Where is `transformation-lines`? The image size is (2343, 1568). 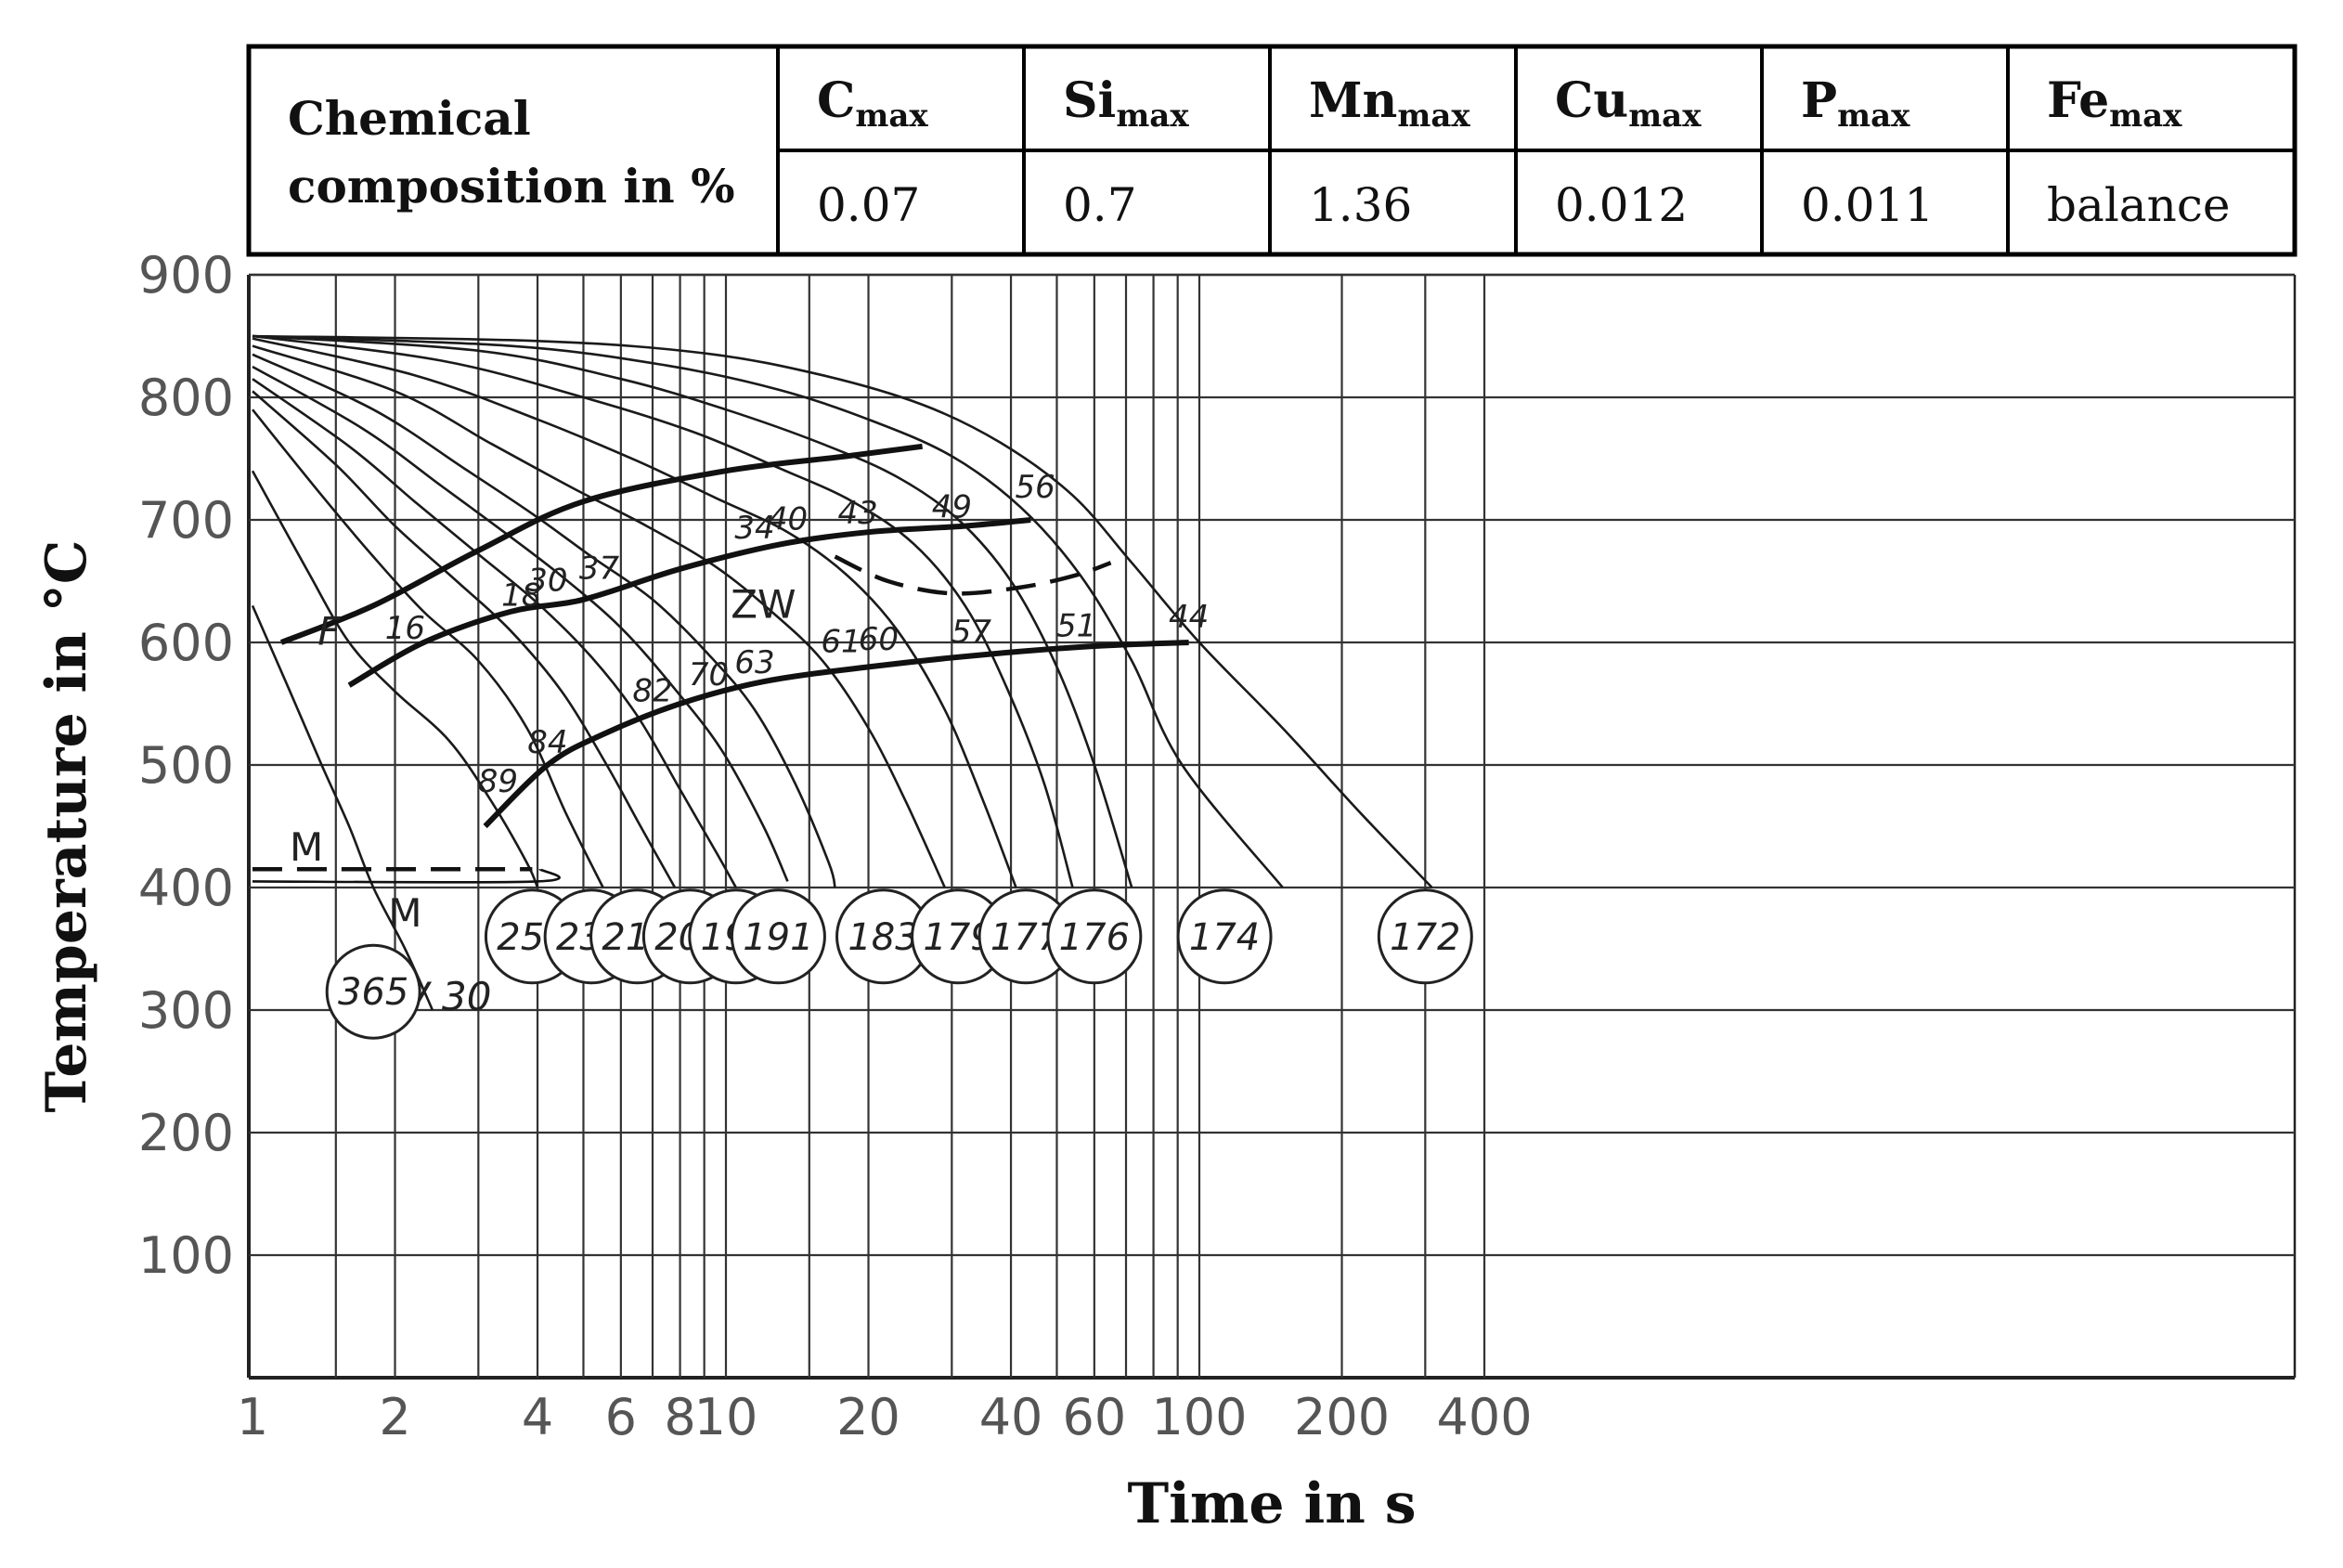
transformation-lines is located at coordinates (720, 663).